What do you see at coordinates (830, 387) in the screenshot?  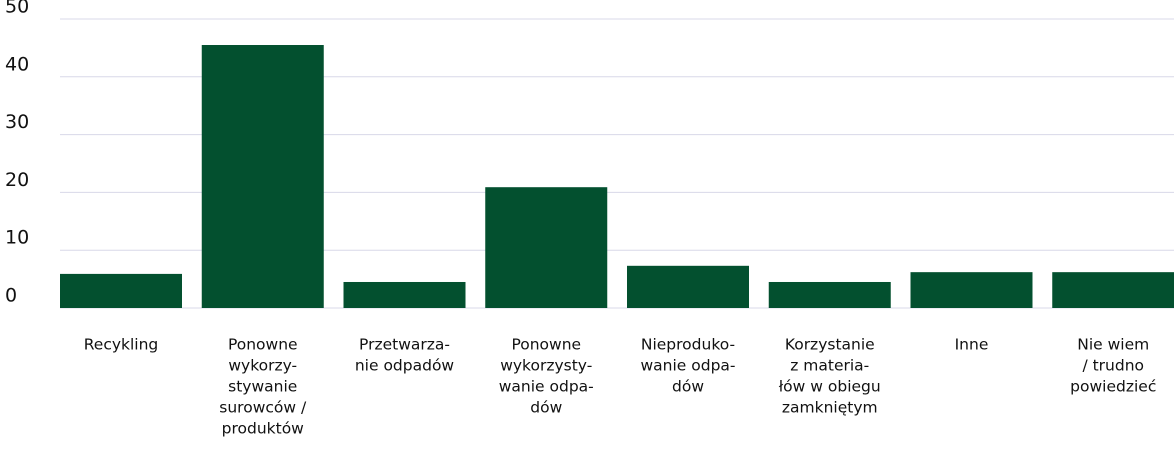 I see `x-tick-label: łów w obiegu` at bounding box center [830, 387].